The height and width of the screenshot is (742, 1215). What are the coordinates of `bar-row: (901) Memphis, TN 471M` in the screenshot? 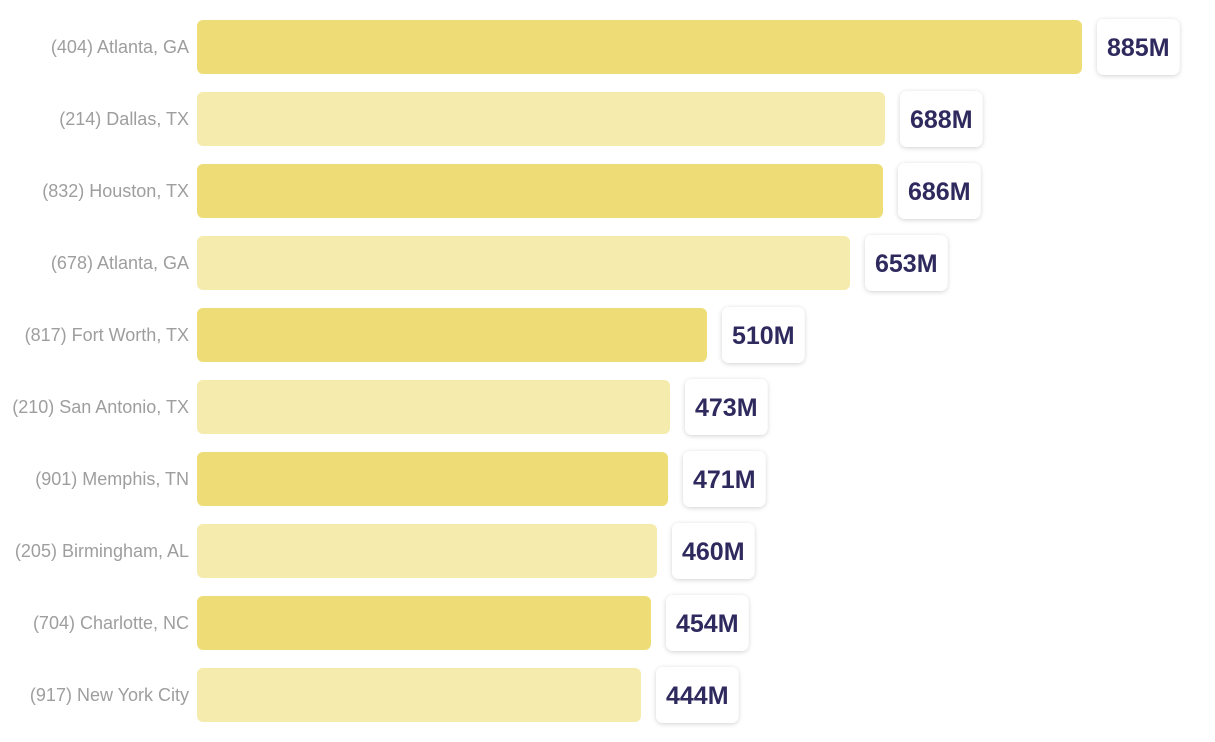 It's located at (400, 479).